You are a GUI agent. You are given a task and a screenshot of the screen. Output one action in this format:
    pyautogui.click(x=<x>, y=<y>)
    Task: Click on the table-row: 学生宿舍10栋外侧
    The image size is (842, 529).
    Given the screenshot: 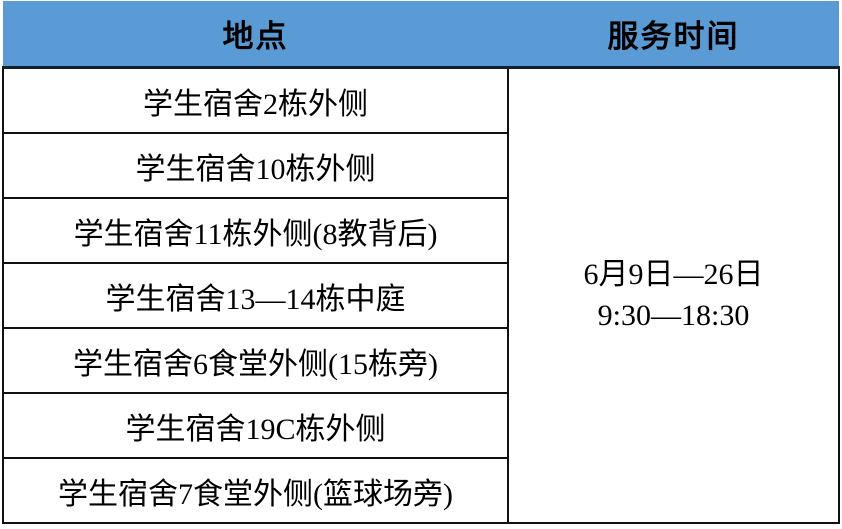 What is the action you would take?
    pyautogui.click(x=420, y=165)
    